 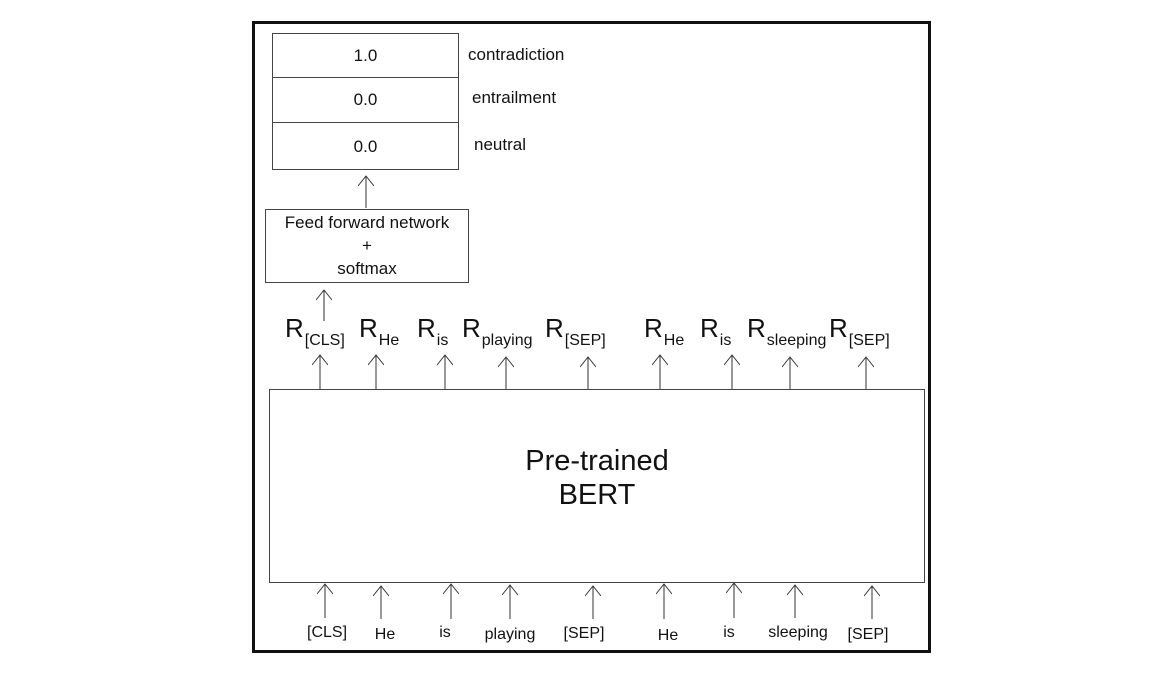 I want to click on output-cell-contradiction: 1.0, so click(x=365, y=55).